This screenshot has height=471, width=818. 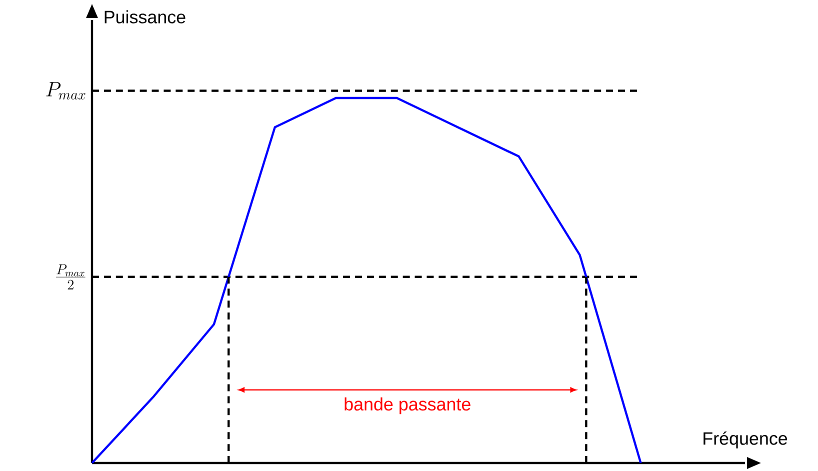 What do you see at coordinates (407, 405) in the screenshot?
I see `annotation: bande passante` at bounding box center [407, 405].